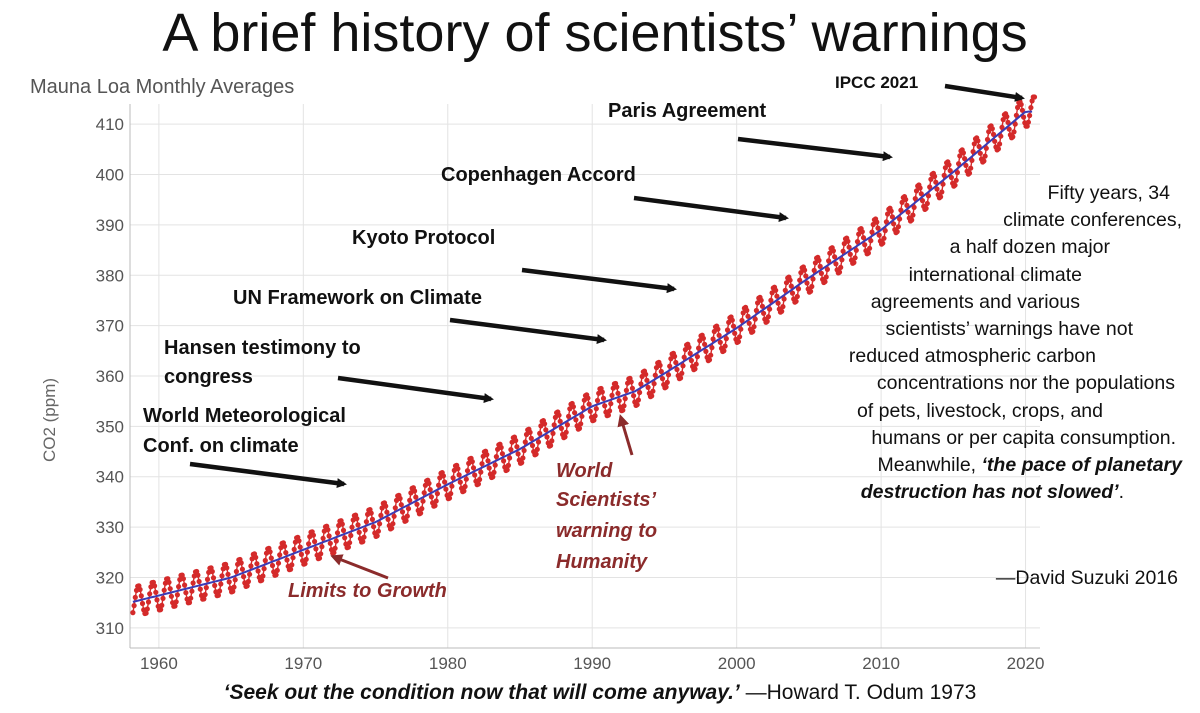  I want to click on kyoto-label: Kyoto Protocol, so click(423, 238).